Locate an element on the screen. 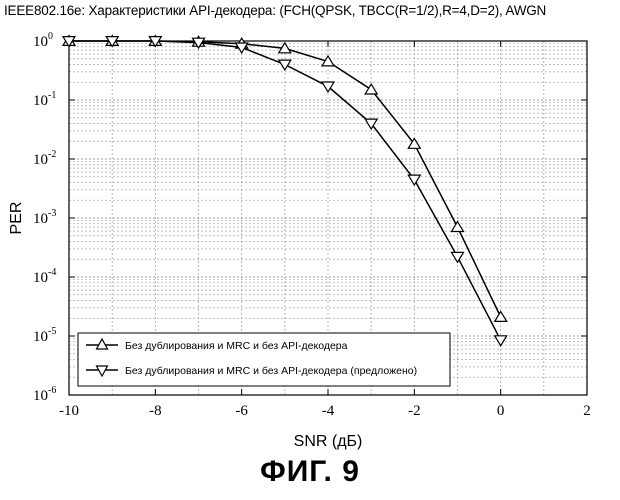  y-tick-label: 10⁻³ is located at coordinates (44, 217).